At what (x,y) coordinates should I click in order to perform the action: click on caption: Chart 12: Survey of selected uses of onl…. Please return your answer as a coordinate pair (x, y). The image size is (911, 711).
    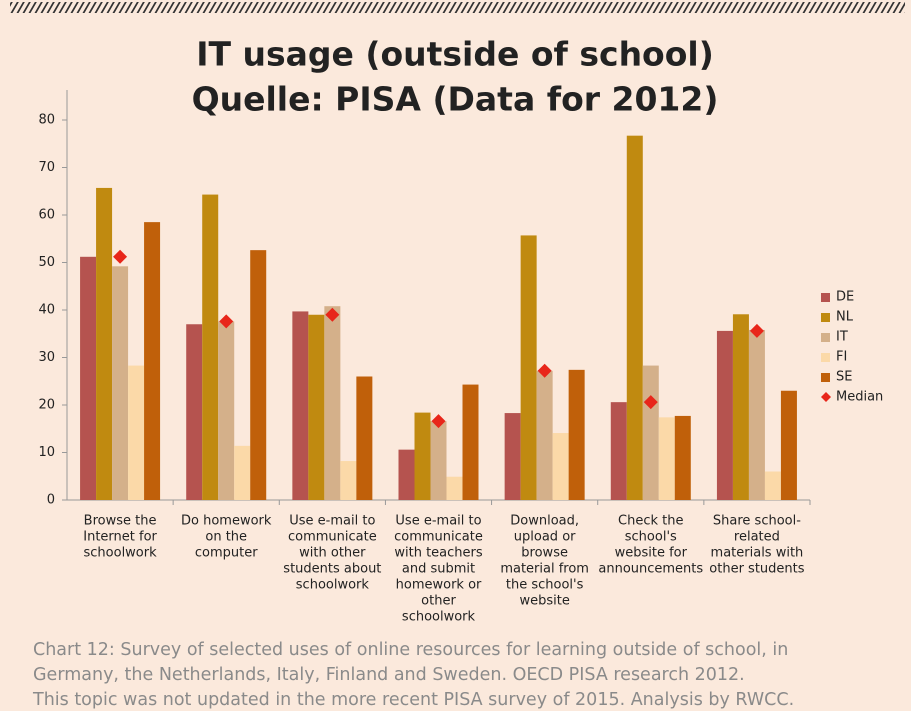
    Looking at the image, I should click on (410, 650).